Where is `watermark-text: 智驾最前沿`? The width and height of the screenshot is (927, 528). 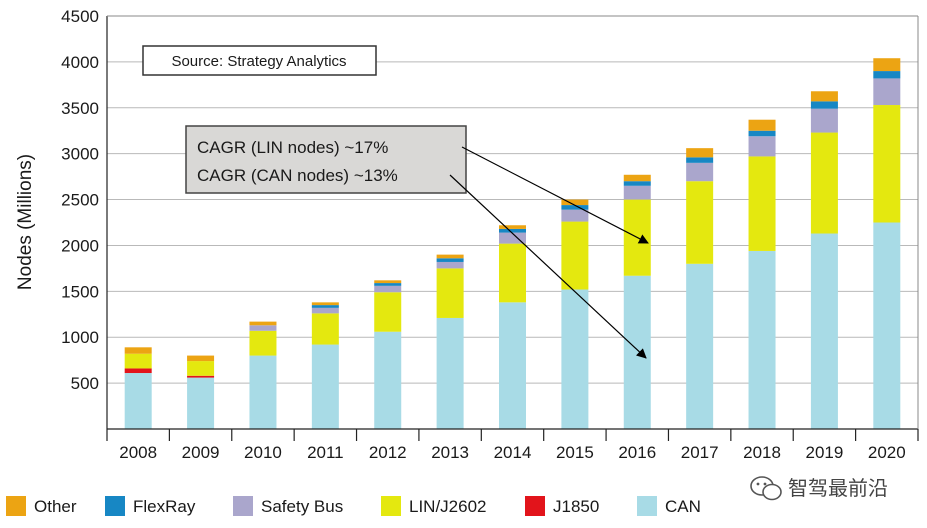
watermark-text: 智驾最前沿 is located at coordinates (838, 488).